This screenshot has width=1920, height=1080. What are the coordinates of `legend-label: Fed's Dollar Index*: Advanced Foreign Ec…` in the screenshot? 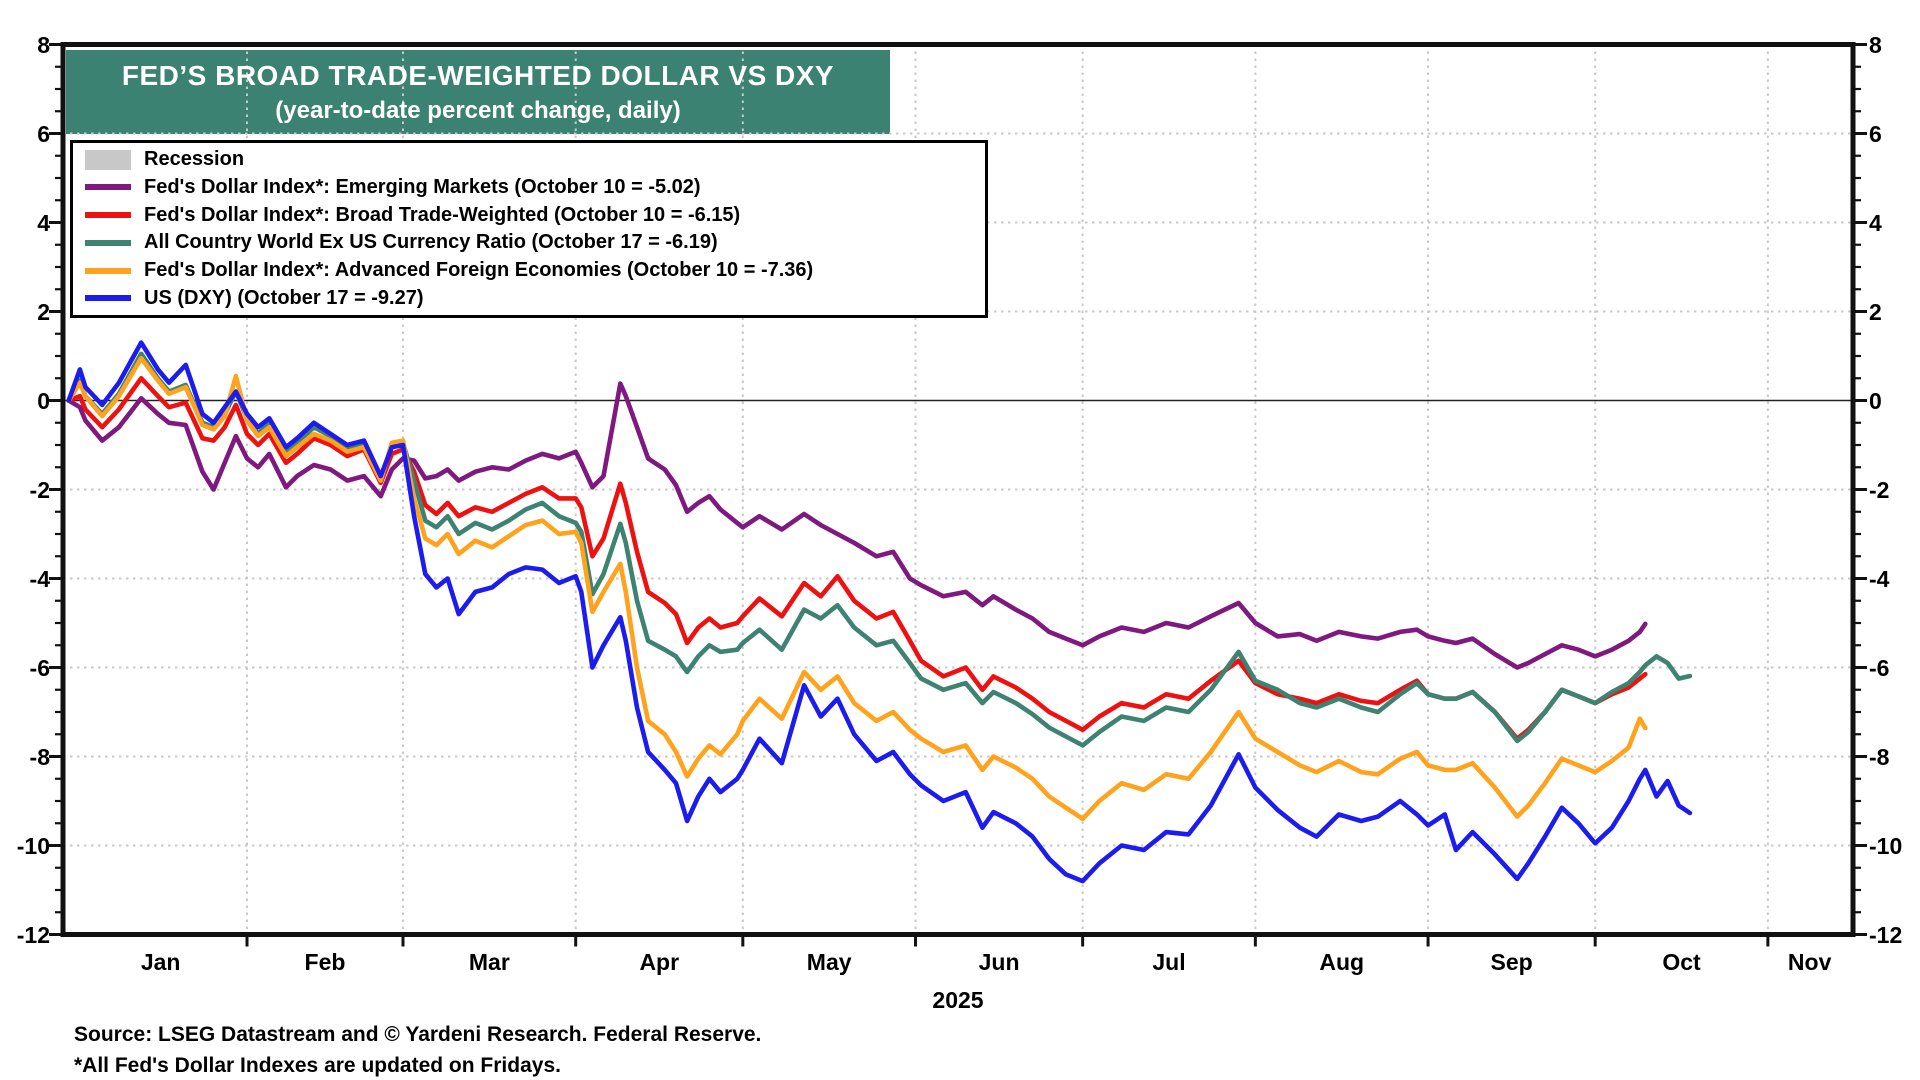 It's located at (479, 270).